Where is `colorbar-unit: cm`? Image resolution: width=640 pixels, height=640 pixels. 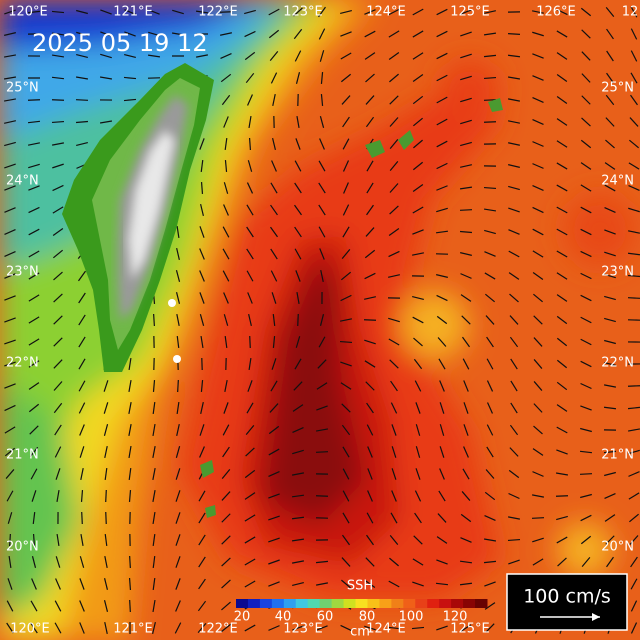 colorbar-unit: cm is located at coordinates (360, 632).